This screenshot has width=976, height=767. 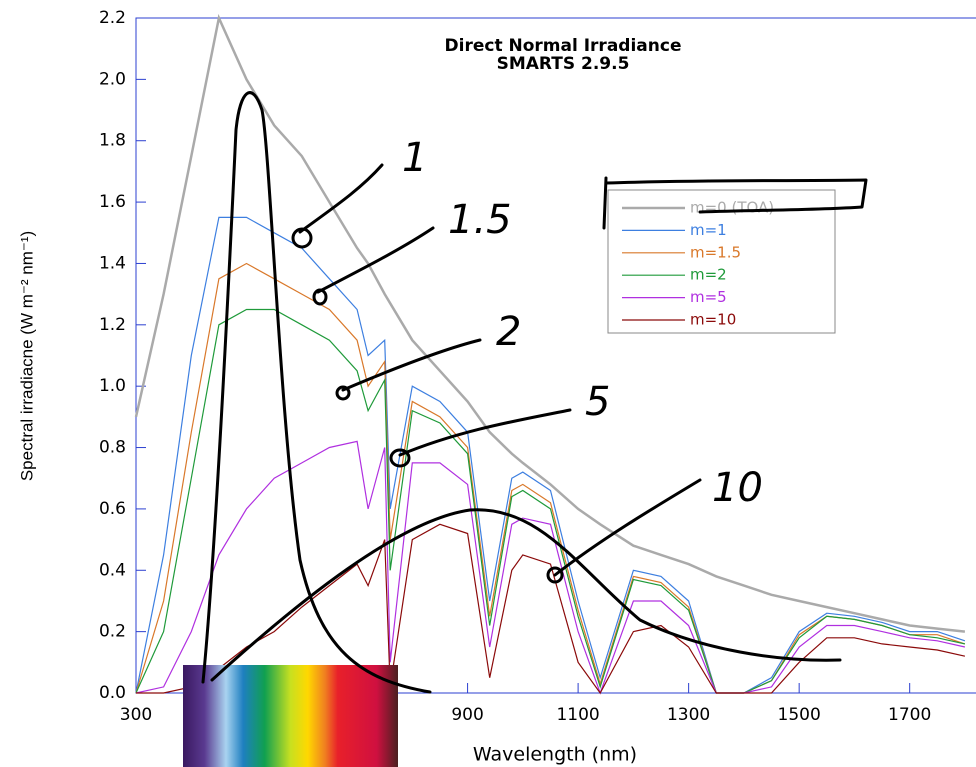 I want to click on y-tick-label: 0.0, so click(x=112, y=693).